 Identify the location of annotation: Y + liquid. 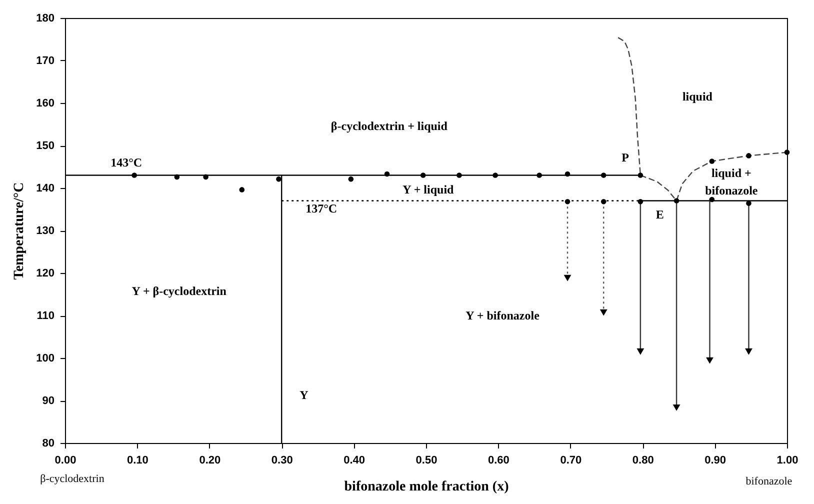
(428, 189).